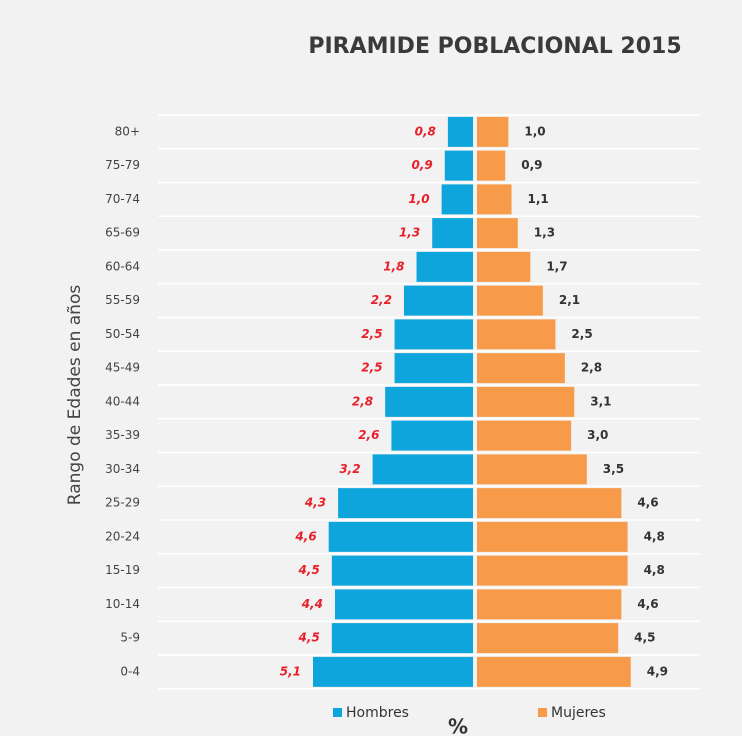  What do you see at coordinates (122, 435) in the screenshot?
I see `category-label: 35-39` at bounding box center [122, 435].